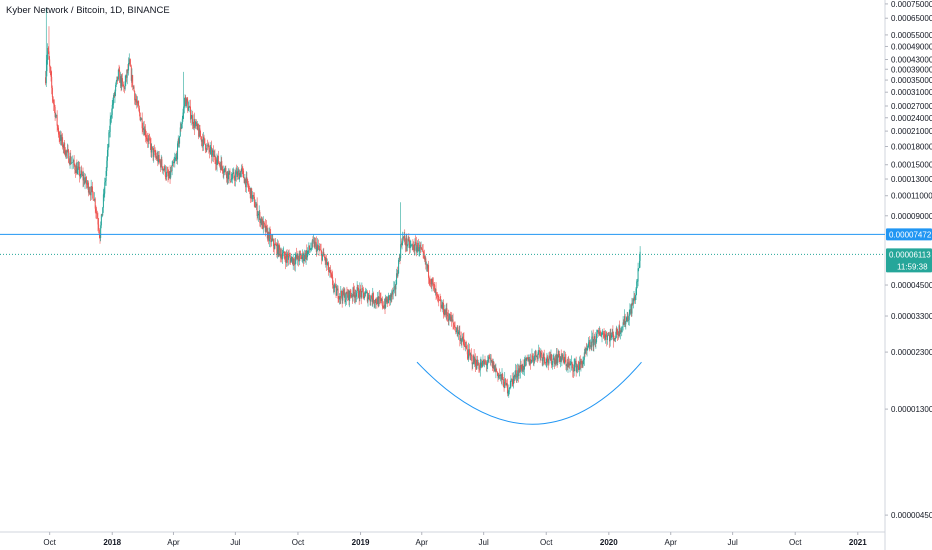  I want to click on y-tick-label: 0.00021000, so click(911, 131).